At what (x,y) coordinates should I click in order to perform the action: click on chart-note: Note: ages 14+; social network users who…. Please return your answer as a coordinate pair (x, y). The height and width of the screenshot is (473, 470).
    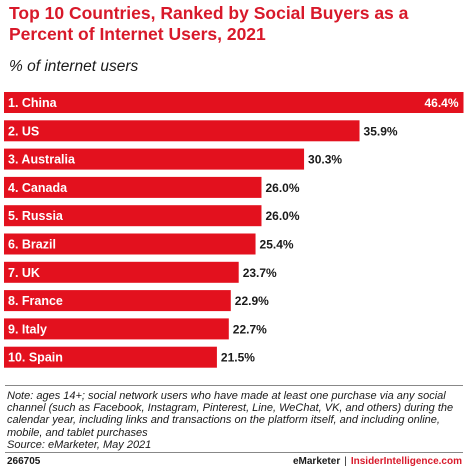
    Looking at the image, I should click on (234, 420).